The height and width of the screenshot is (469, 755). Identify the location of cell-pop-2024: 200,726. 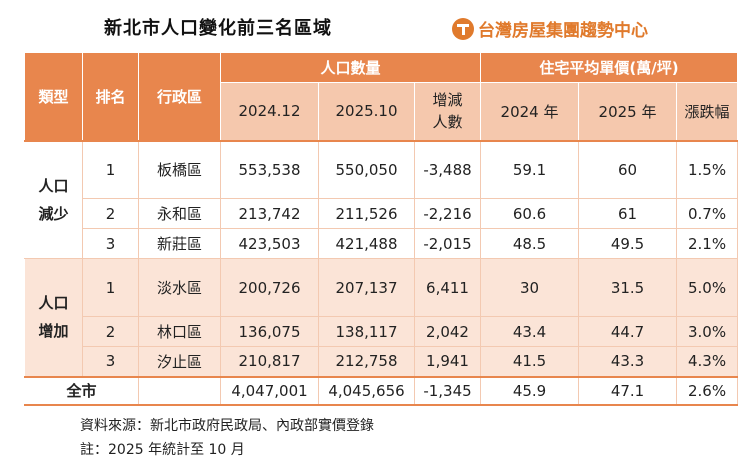
(269, 287).